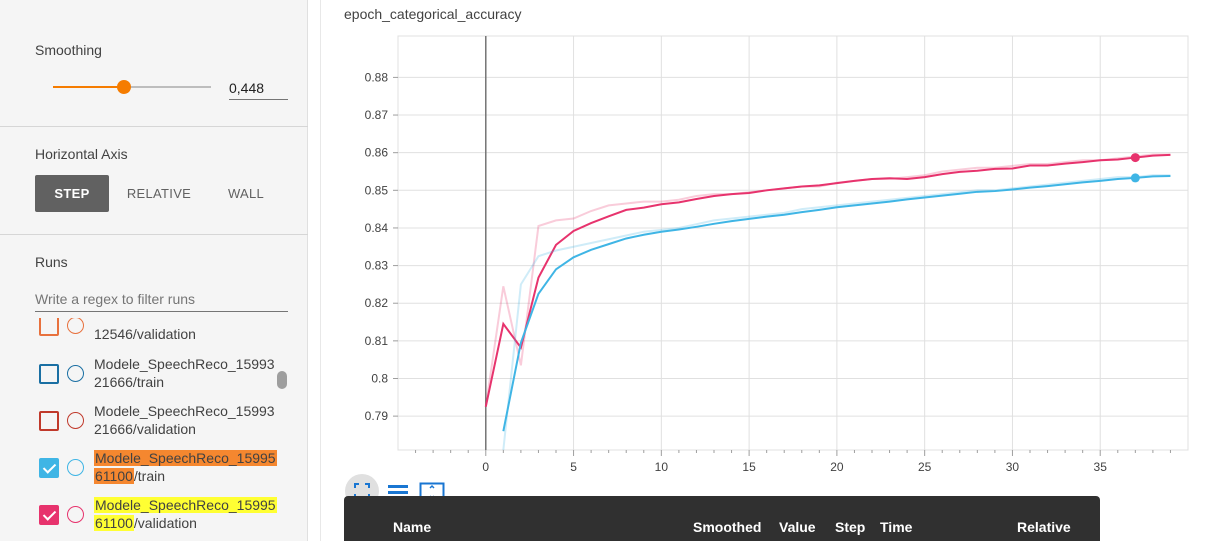 This screenshot has height=541, width=1217. I want to click on col-relative: Relative, so click(1044, 527).